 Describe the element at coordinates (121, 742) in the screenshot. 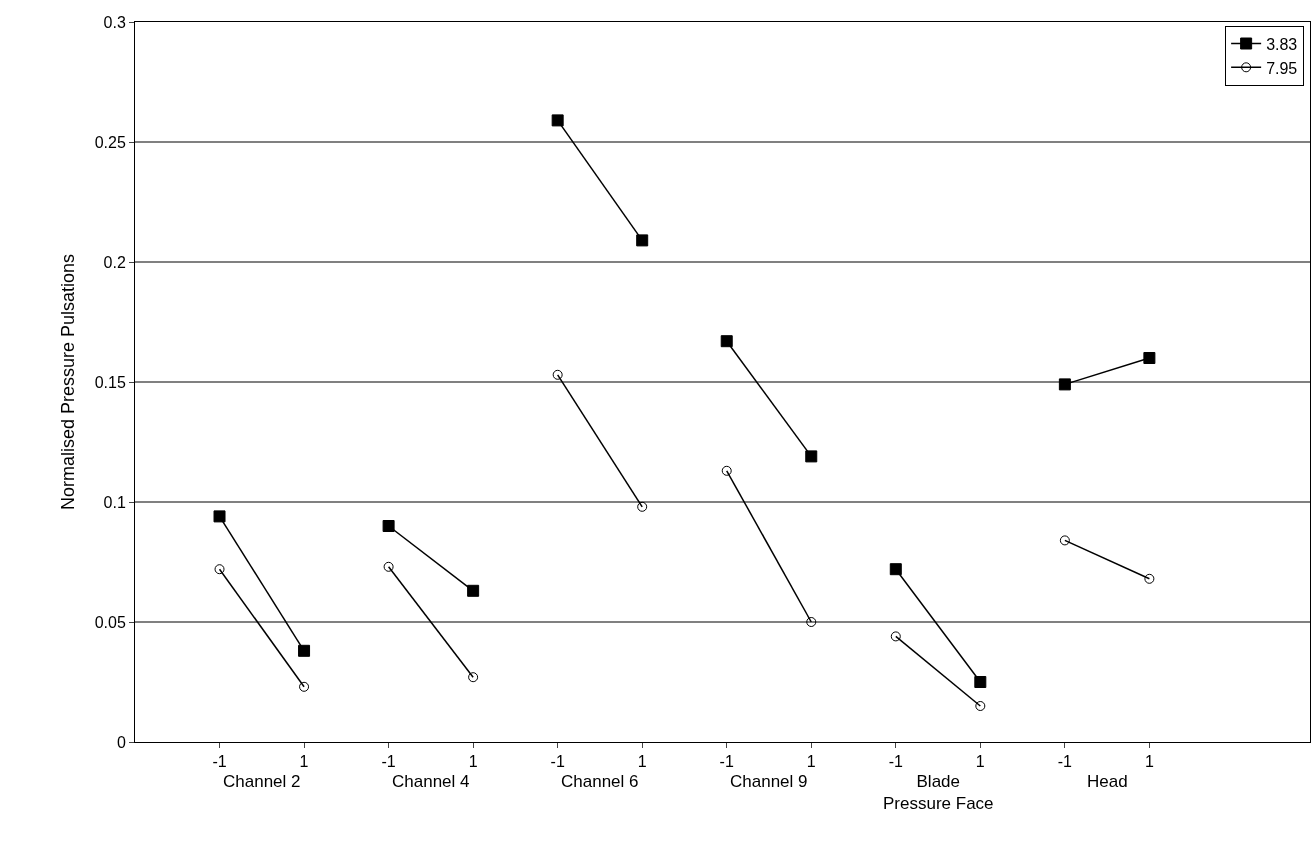

I see `y-tick-label: 0` at that location.